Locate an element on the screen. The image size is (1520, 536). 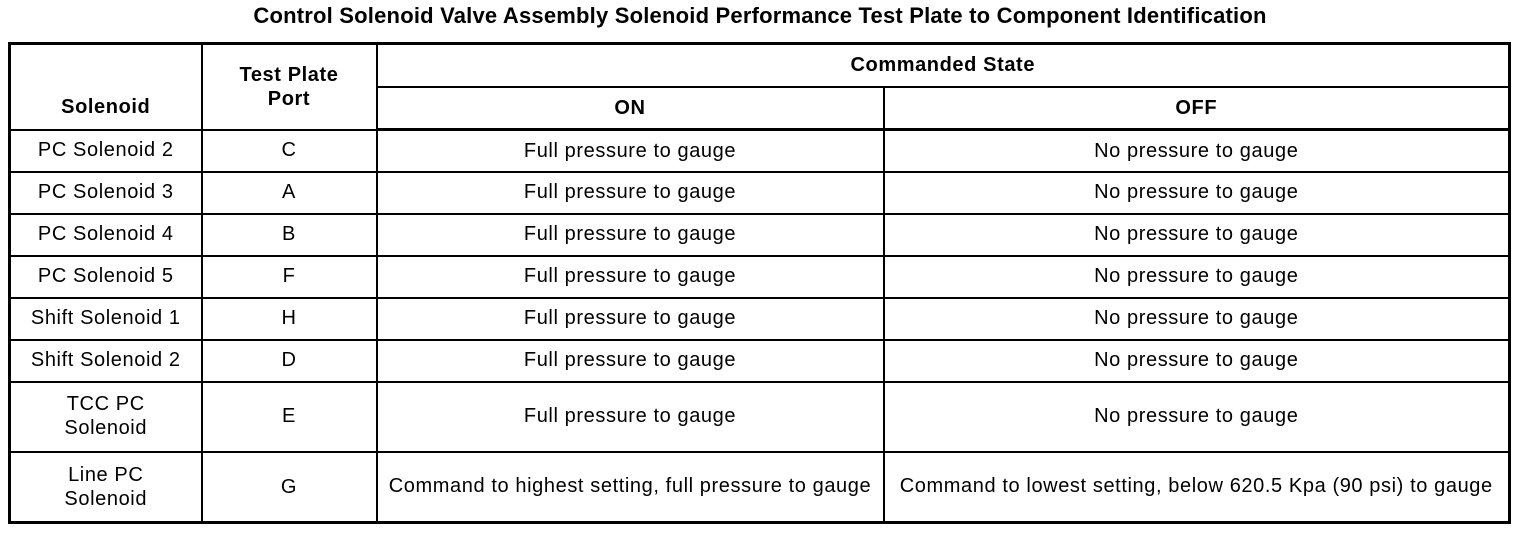
cell-solenoid-label: TCC PC Solenoid is located at coordinates (106, 416).